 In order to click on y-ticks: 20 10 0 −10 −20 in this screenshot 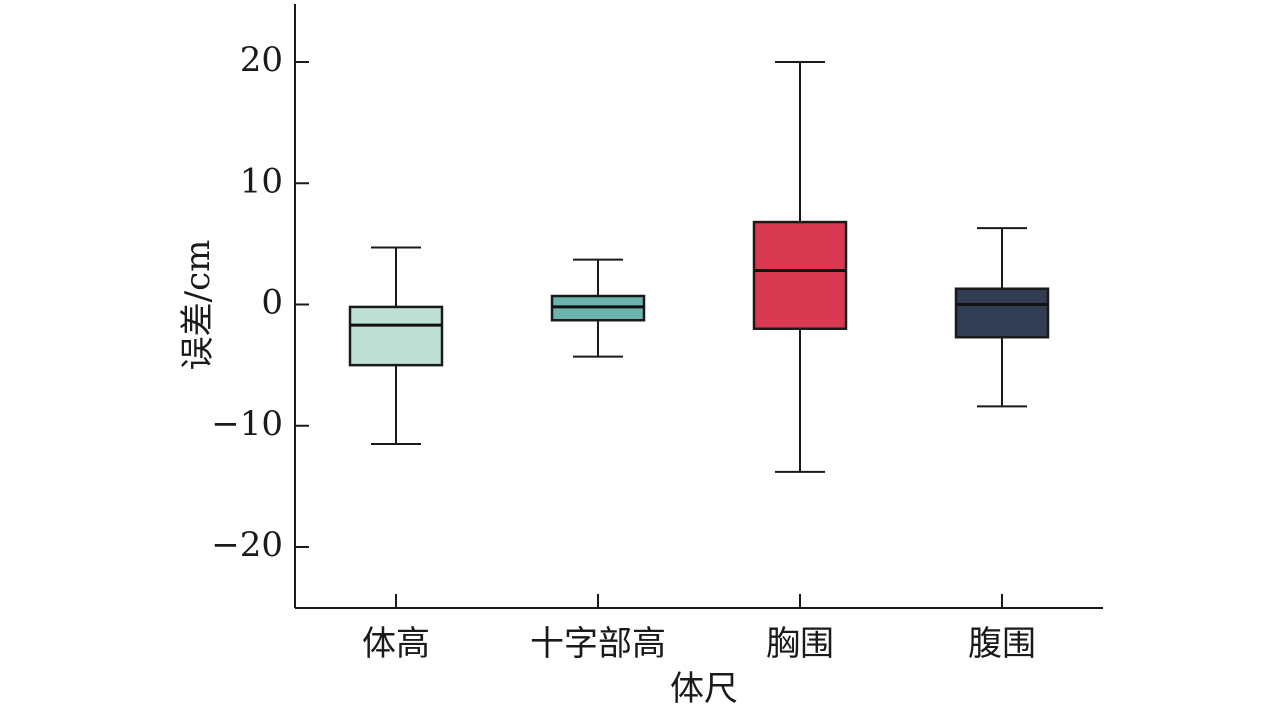, I will do `click(260, 302)`.